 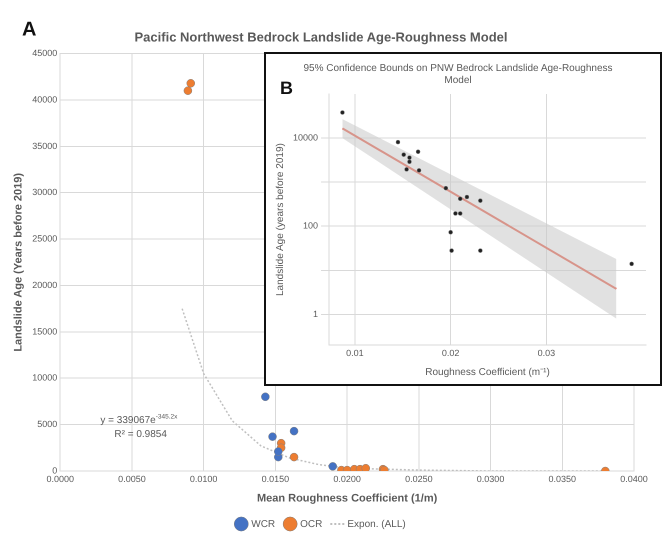 I want to click on y-tick-label: 20000, so click(x=45, y=285).